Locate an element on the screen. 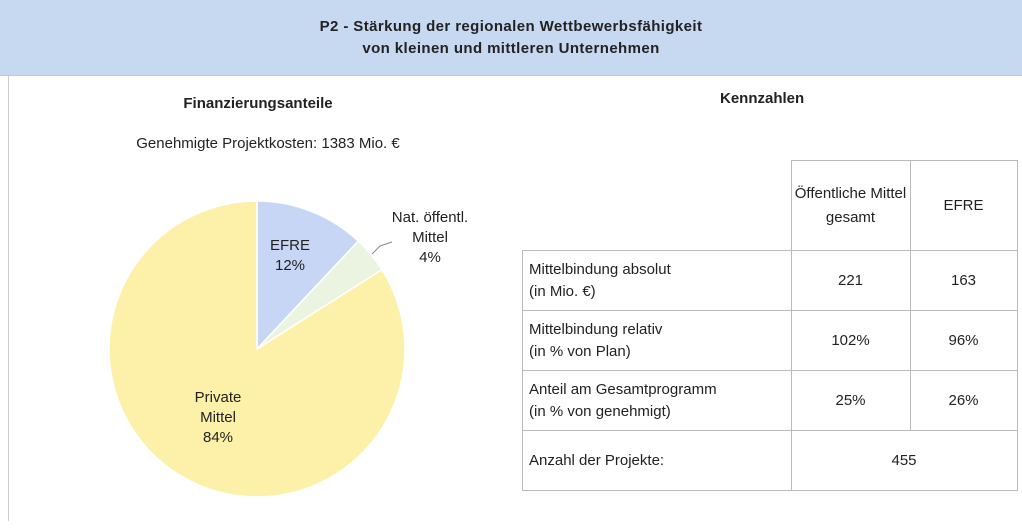 The image size is (1022, 531). label-line: EFRE is located at coordinates (290, 245).